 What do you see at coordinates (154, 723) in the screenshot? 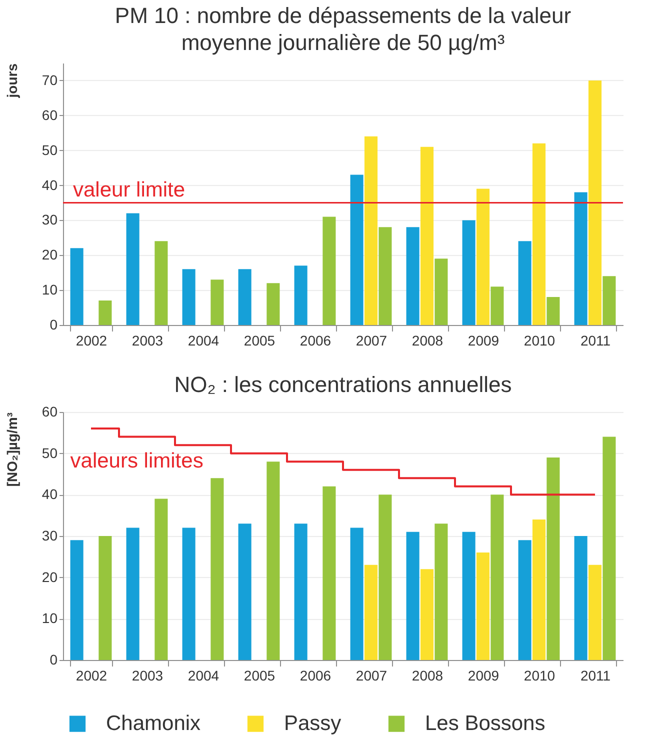
I see `legend-label: Chamonix` at bounding box center [154, 723].